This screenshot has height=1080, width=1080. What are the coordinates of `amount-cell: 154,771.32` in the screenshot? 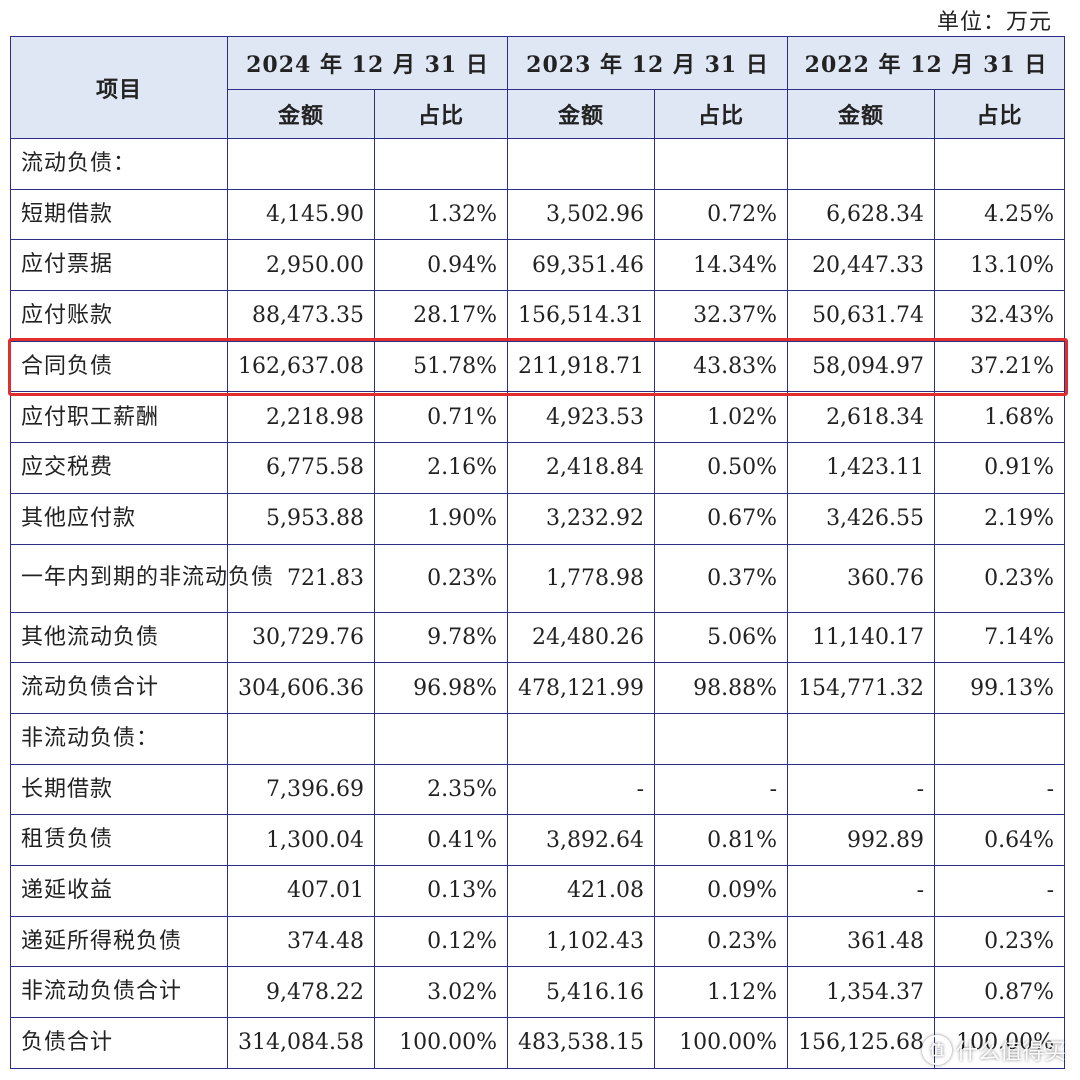 It's located at (861, 688).